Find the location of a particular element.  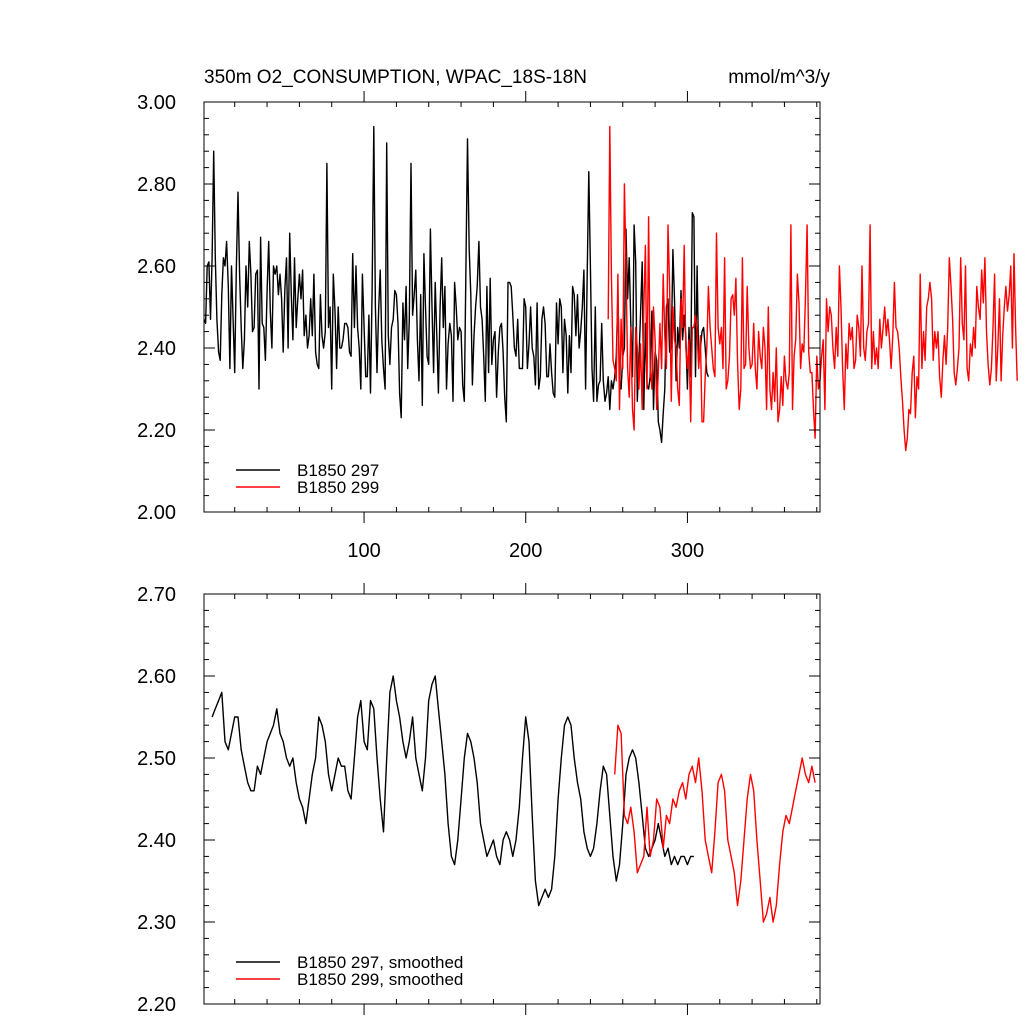

chart0-legend-label-1: B1850 299 is located at coordinates (338, 487).